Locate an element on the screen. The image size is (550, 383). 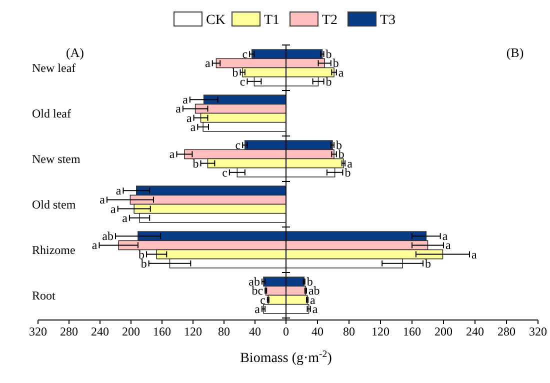
x-axis-title: Biomass (g·m$^{-2}$) is located at coordinates (286, 357).